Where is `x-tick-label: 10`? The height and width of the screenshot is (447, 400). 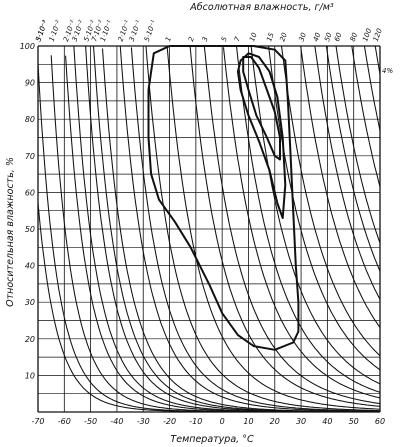 x-tick-label: 10 is located at coordinates (248, 421).